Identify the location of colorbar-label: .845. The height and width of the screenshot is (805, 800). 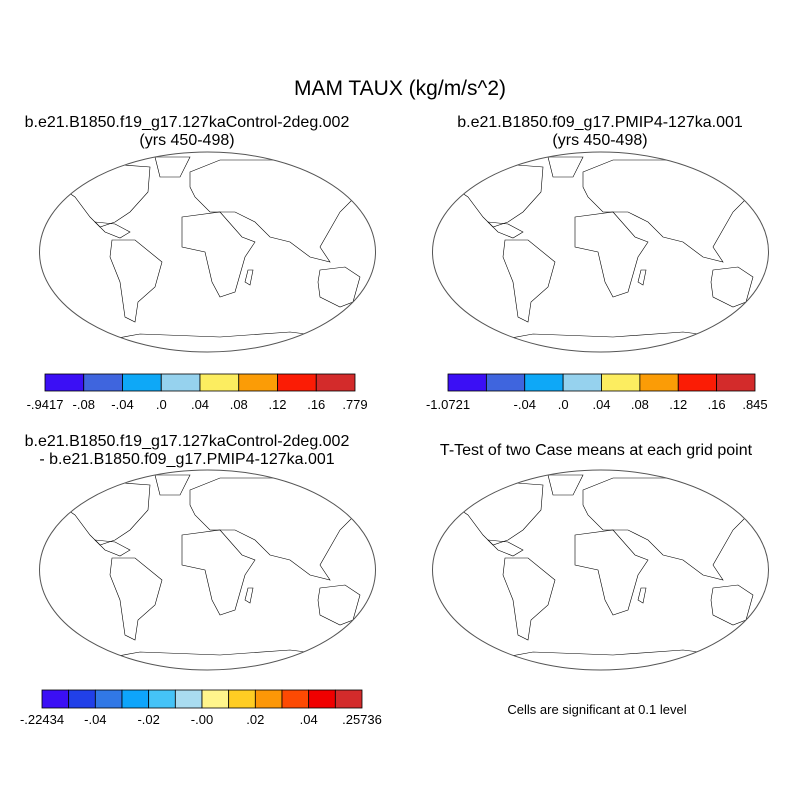
(754, 404).